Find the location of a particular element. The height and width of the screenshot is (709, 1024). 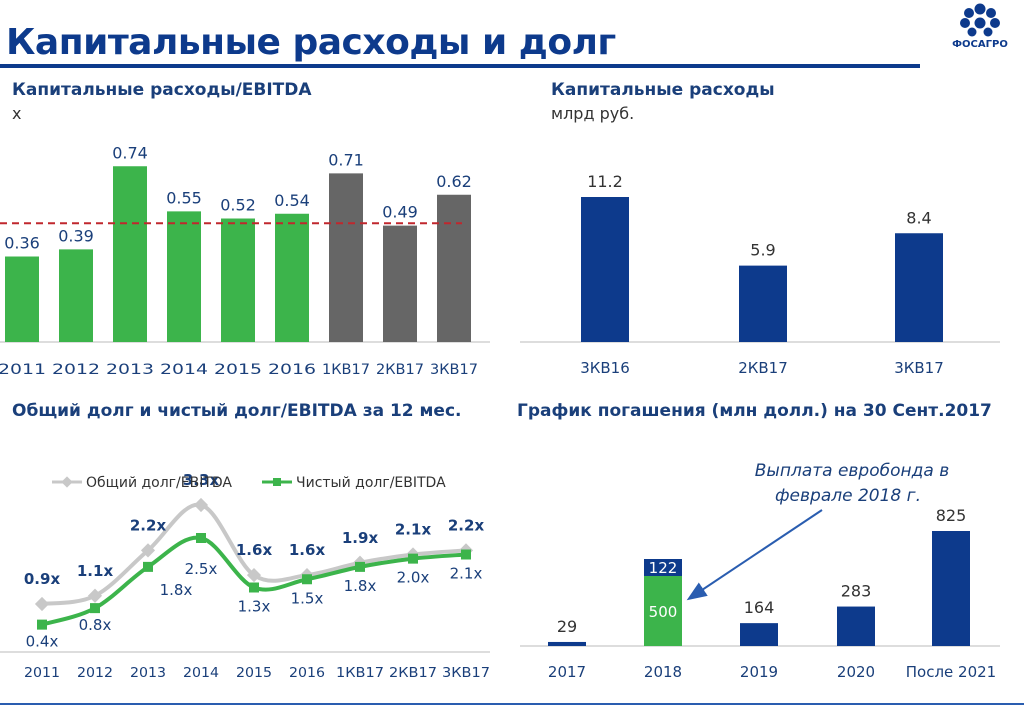

capex-ebitda-value-label: 0.54 is located at coordinates (292, 200).